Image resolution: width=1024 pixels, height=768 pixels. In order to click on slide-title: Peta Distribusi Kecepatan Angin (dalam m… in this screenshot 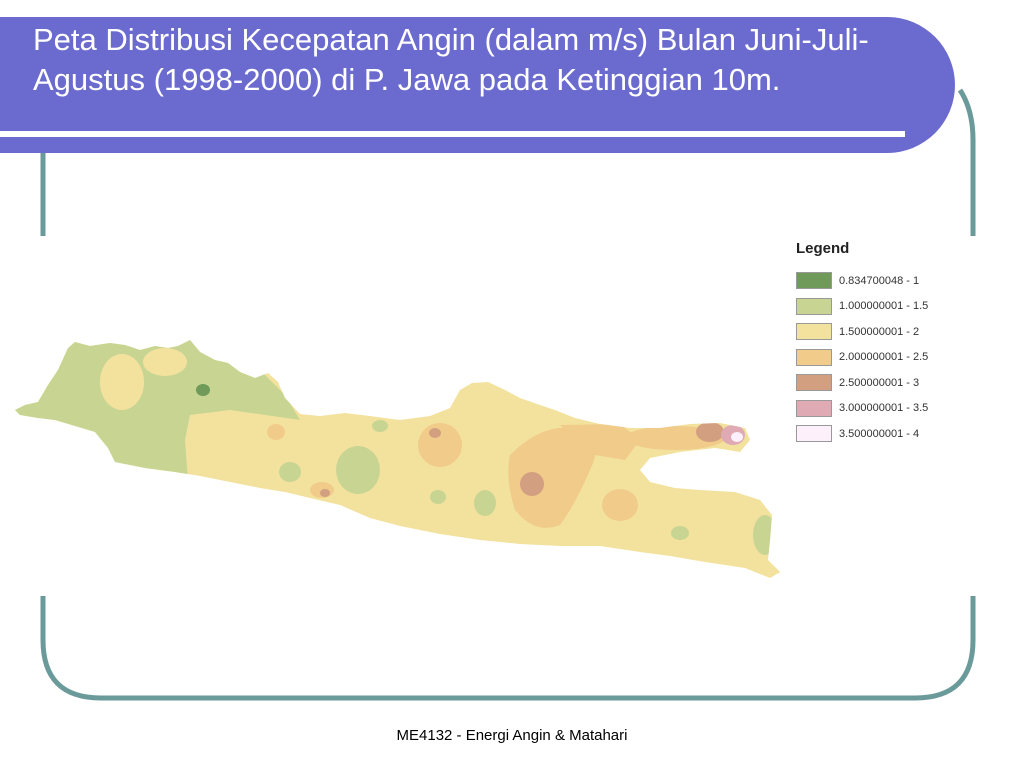, I will do `click(451, 59)`.